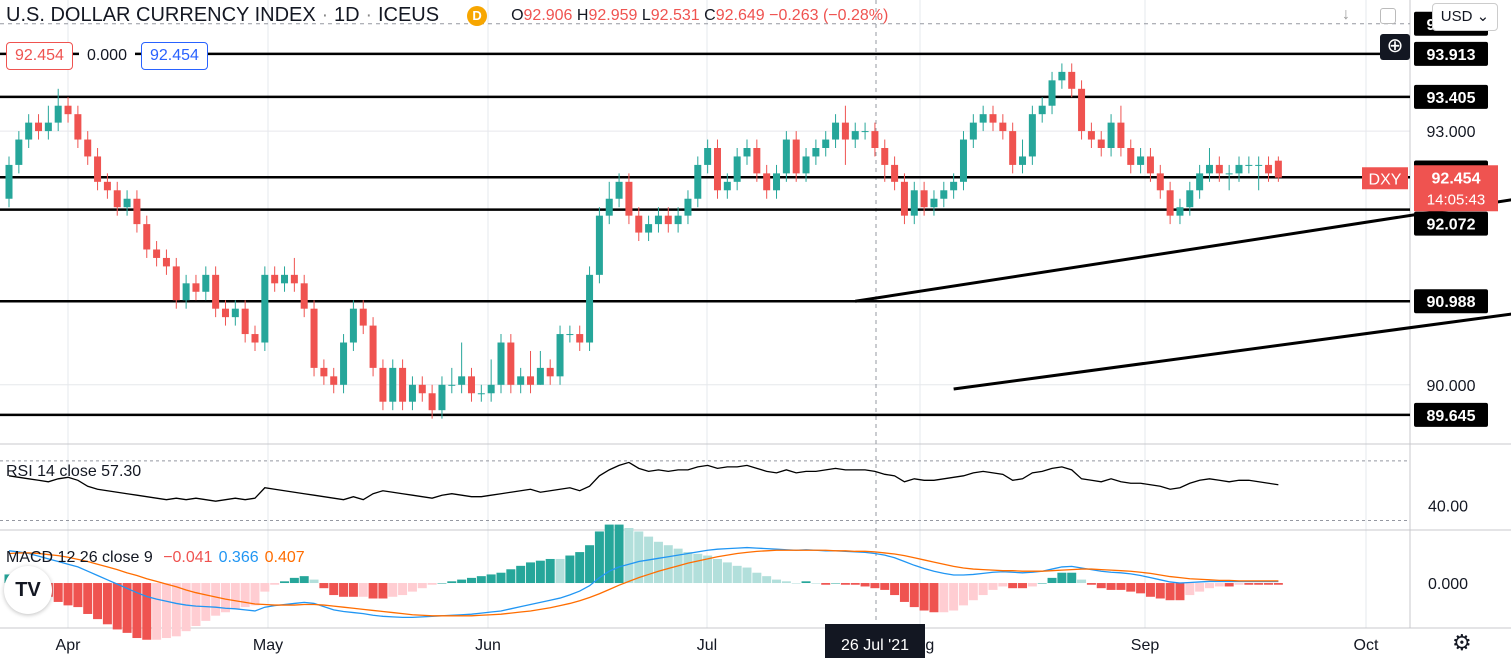 The height and width of the screenshot is (660, 1511). Describe the element at coordinates (1388, 16) in the screenshot. I see `fullscreen-icon` at that location.